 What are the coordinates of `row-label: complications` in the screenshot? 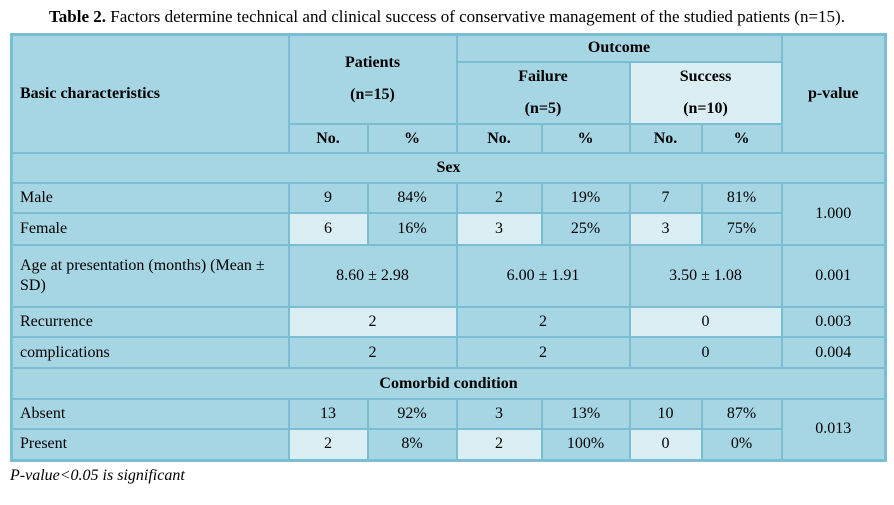 It's located at (150, 353).